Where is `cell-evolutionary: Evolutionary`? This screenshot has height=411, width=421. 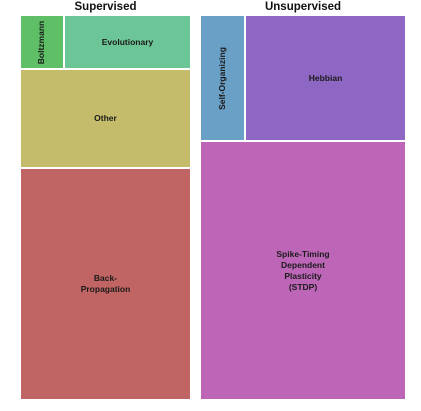
cell-evolutionary: Evolutionary is located at coordinates (127, 42).